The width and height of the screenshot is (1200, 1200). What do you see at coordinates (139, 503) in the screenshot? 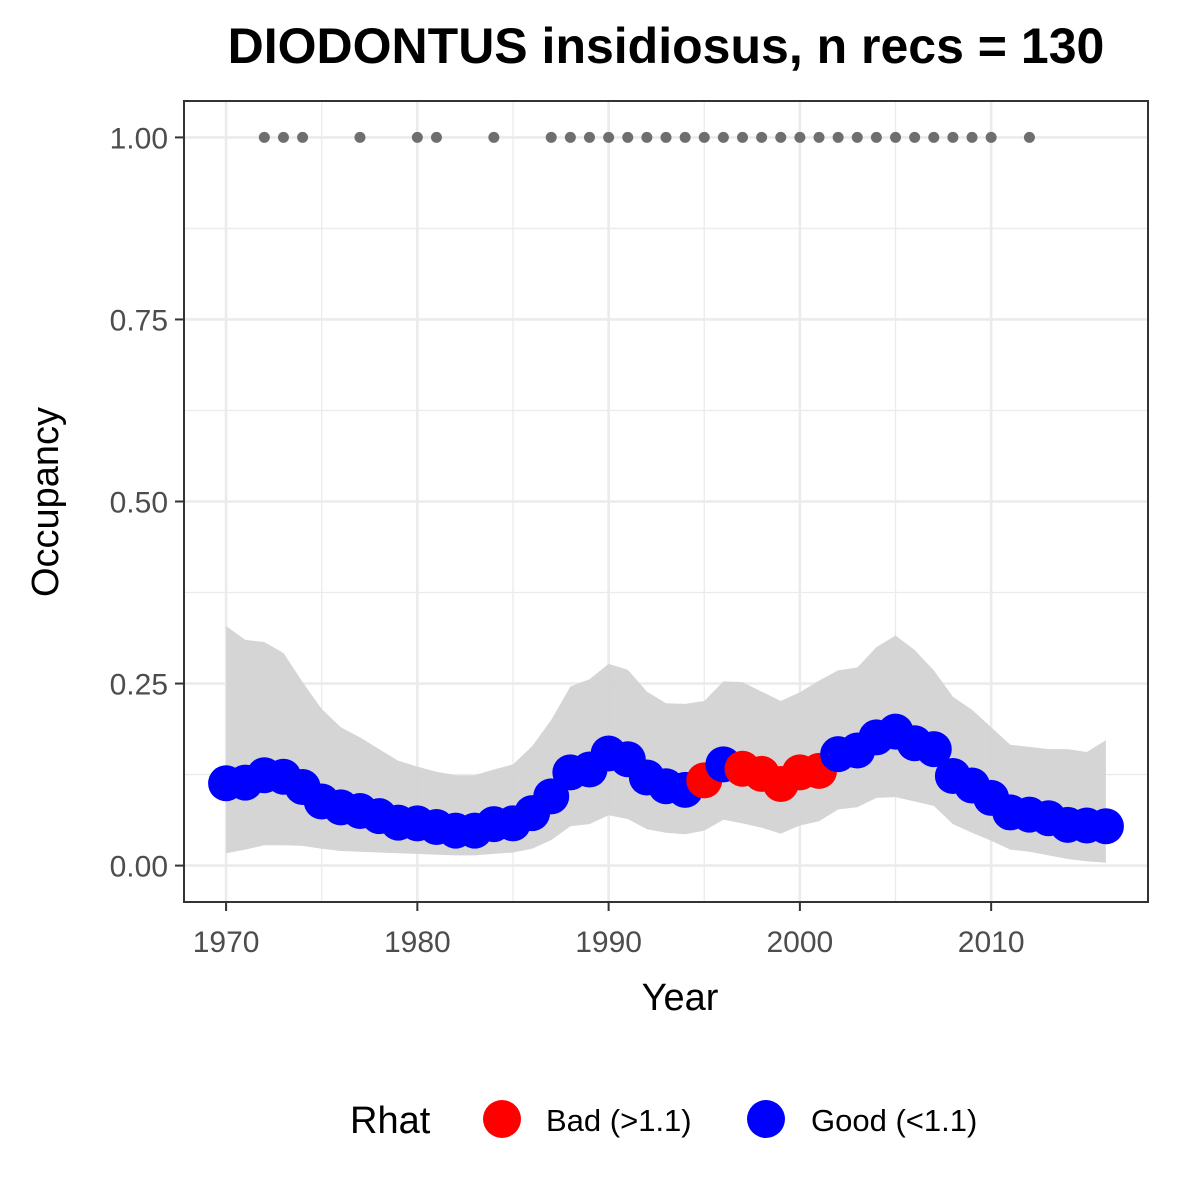
I see `y-tick-label: 0.50` at bounding box center [139, 503].